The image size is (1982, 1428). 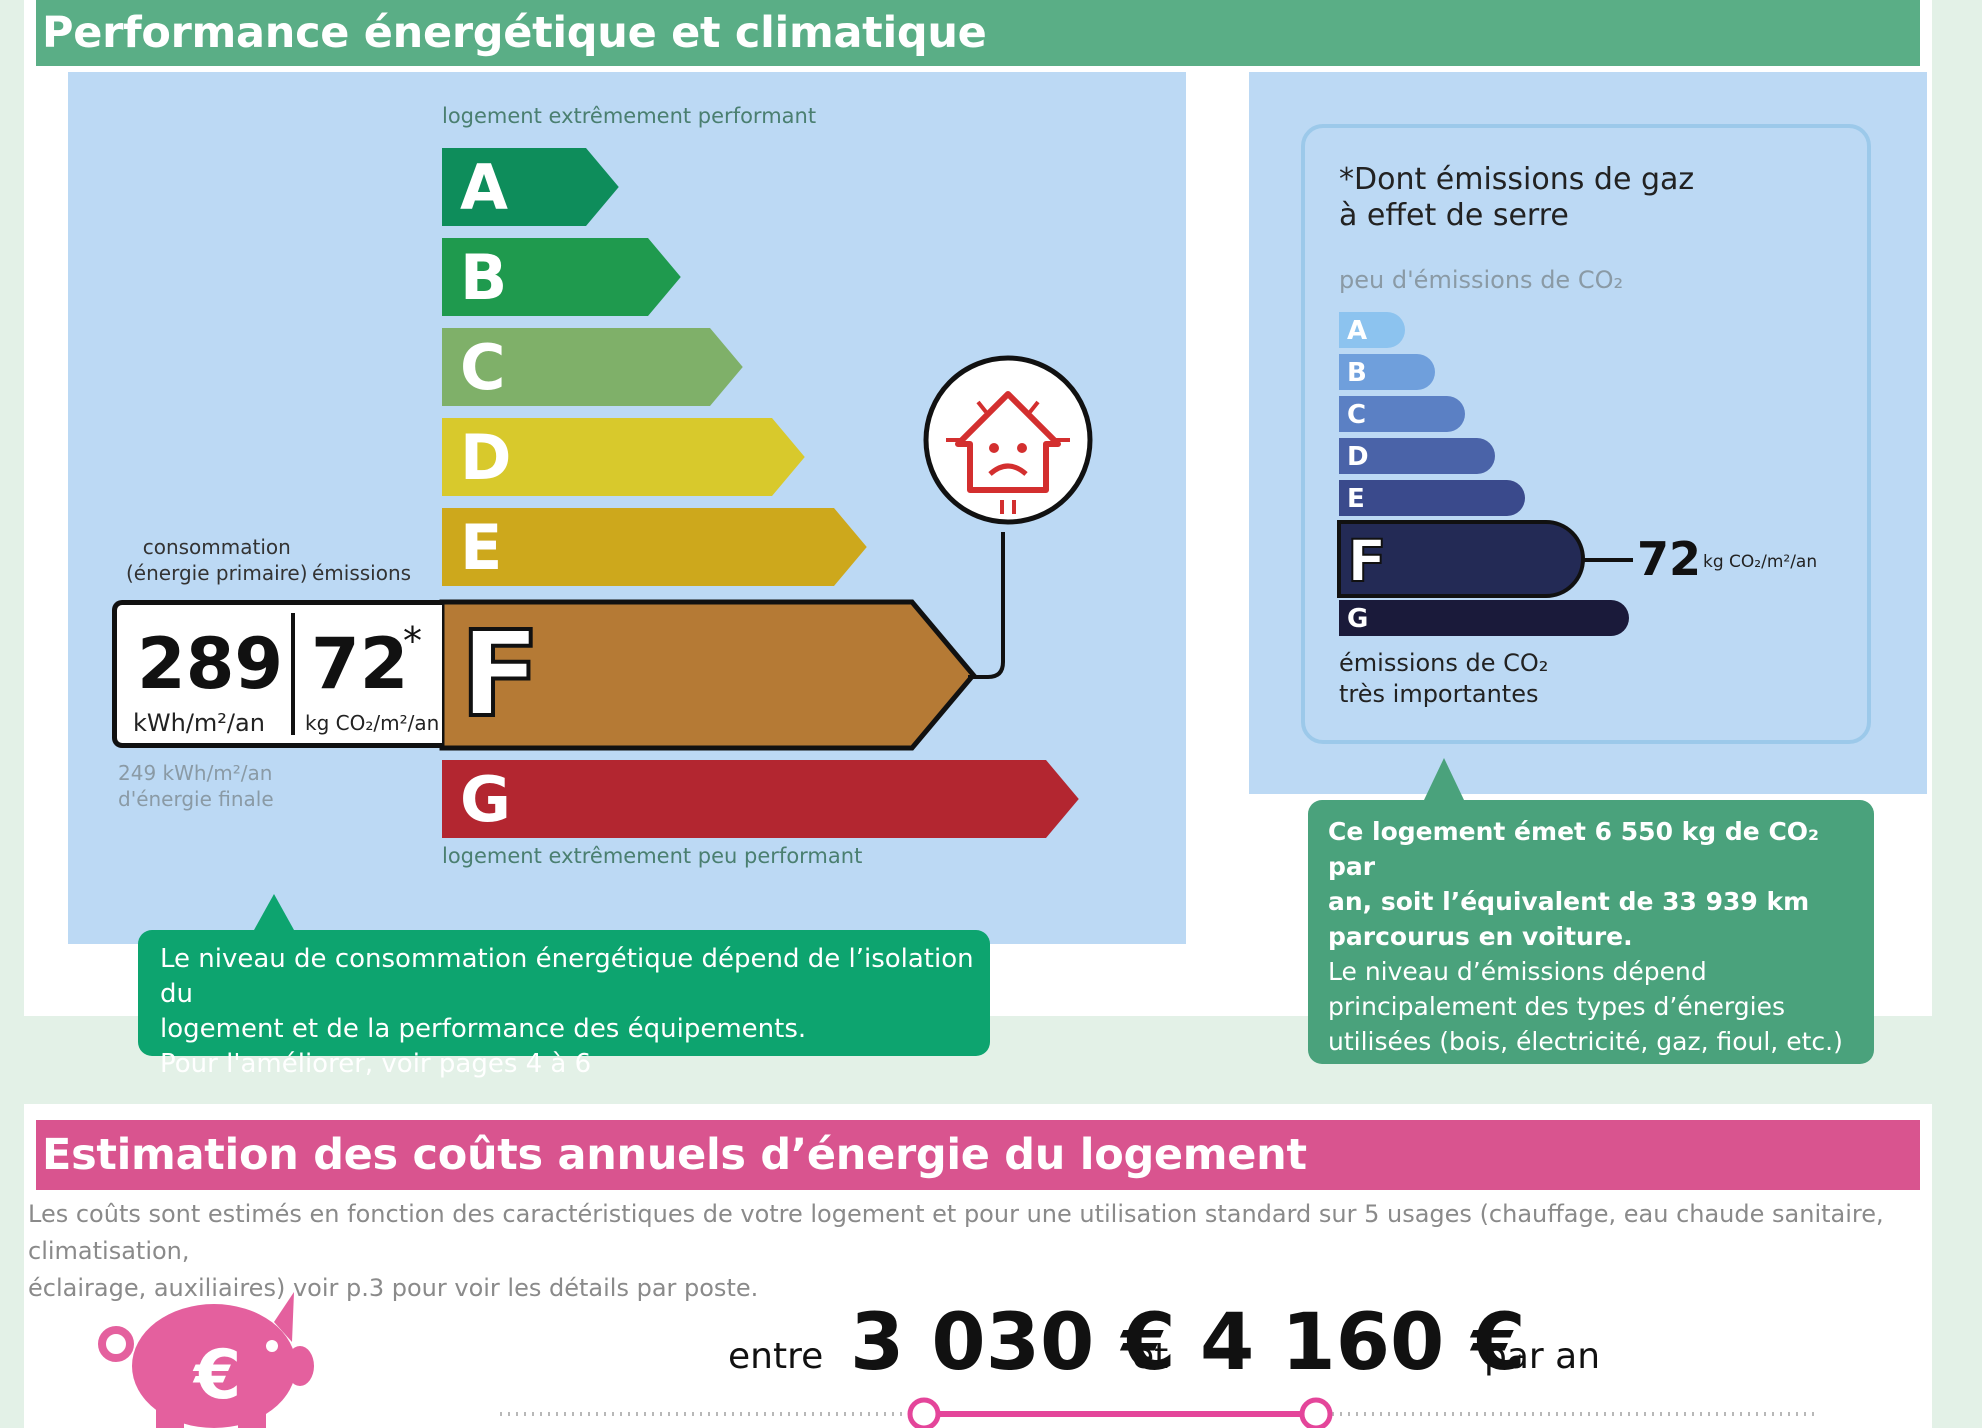 What do you see at coordinates (274, 912) in the screenshot?
I see `callout-pointer` at bounding box center [274, 912].